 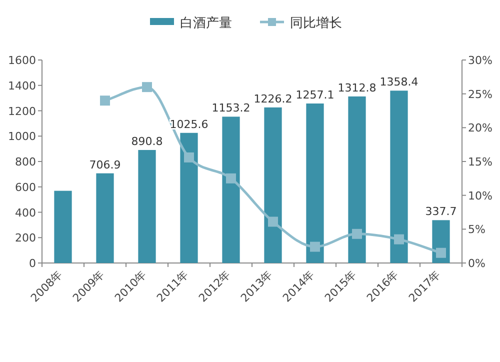 What do you see at coordinates (25, 162) in the screenshot?
I see `y-tick-label: 800` at bounding box center [25, 162].